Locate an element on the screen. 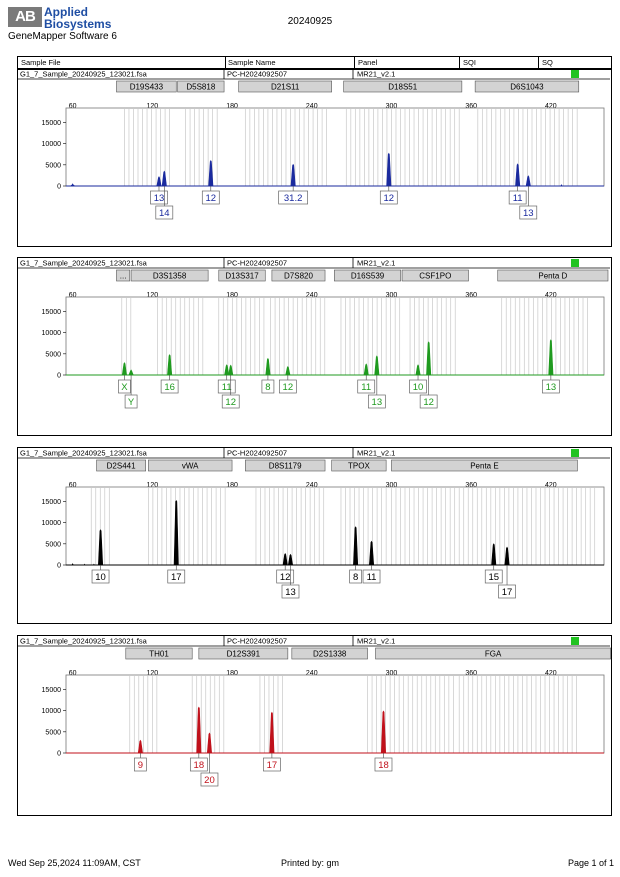  brand-name: Applied Biosystems is located at coordinates (77, 18).